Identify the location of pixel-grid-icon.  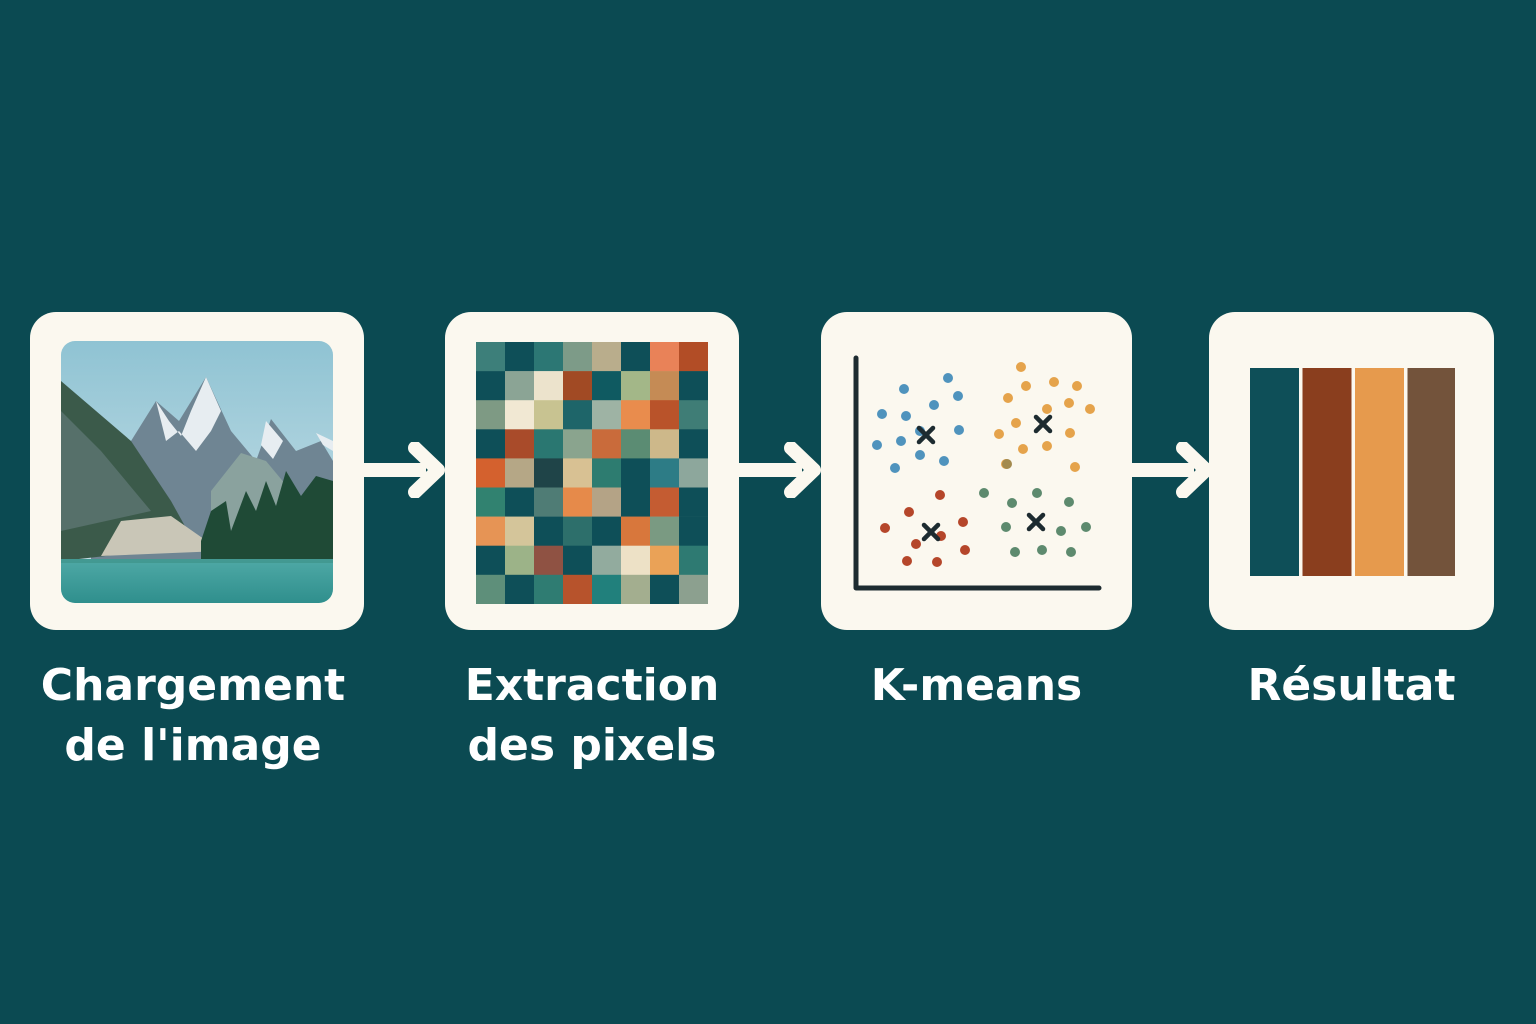
(592, 473).